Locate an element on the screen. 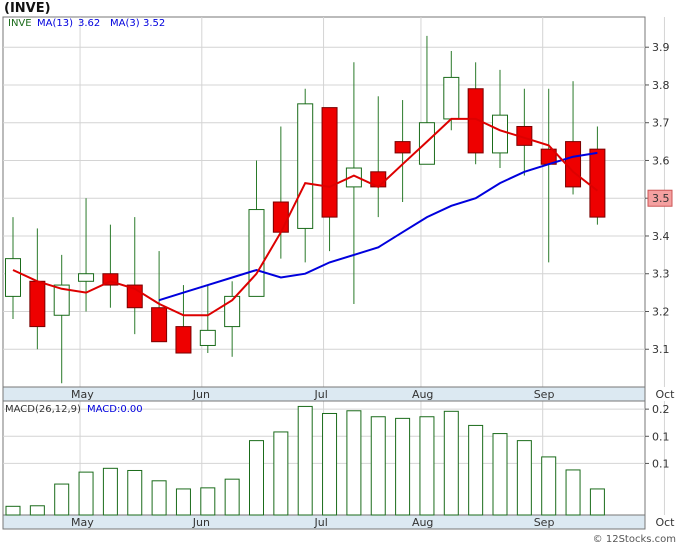 This screenshot has width=680, height=546. price-y-tick-label: 3.3 is located at coordinates (661, 274).